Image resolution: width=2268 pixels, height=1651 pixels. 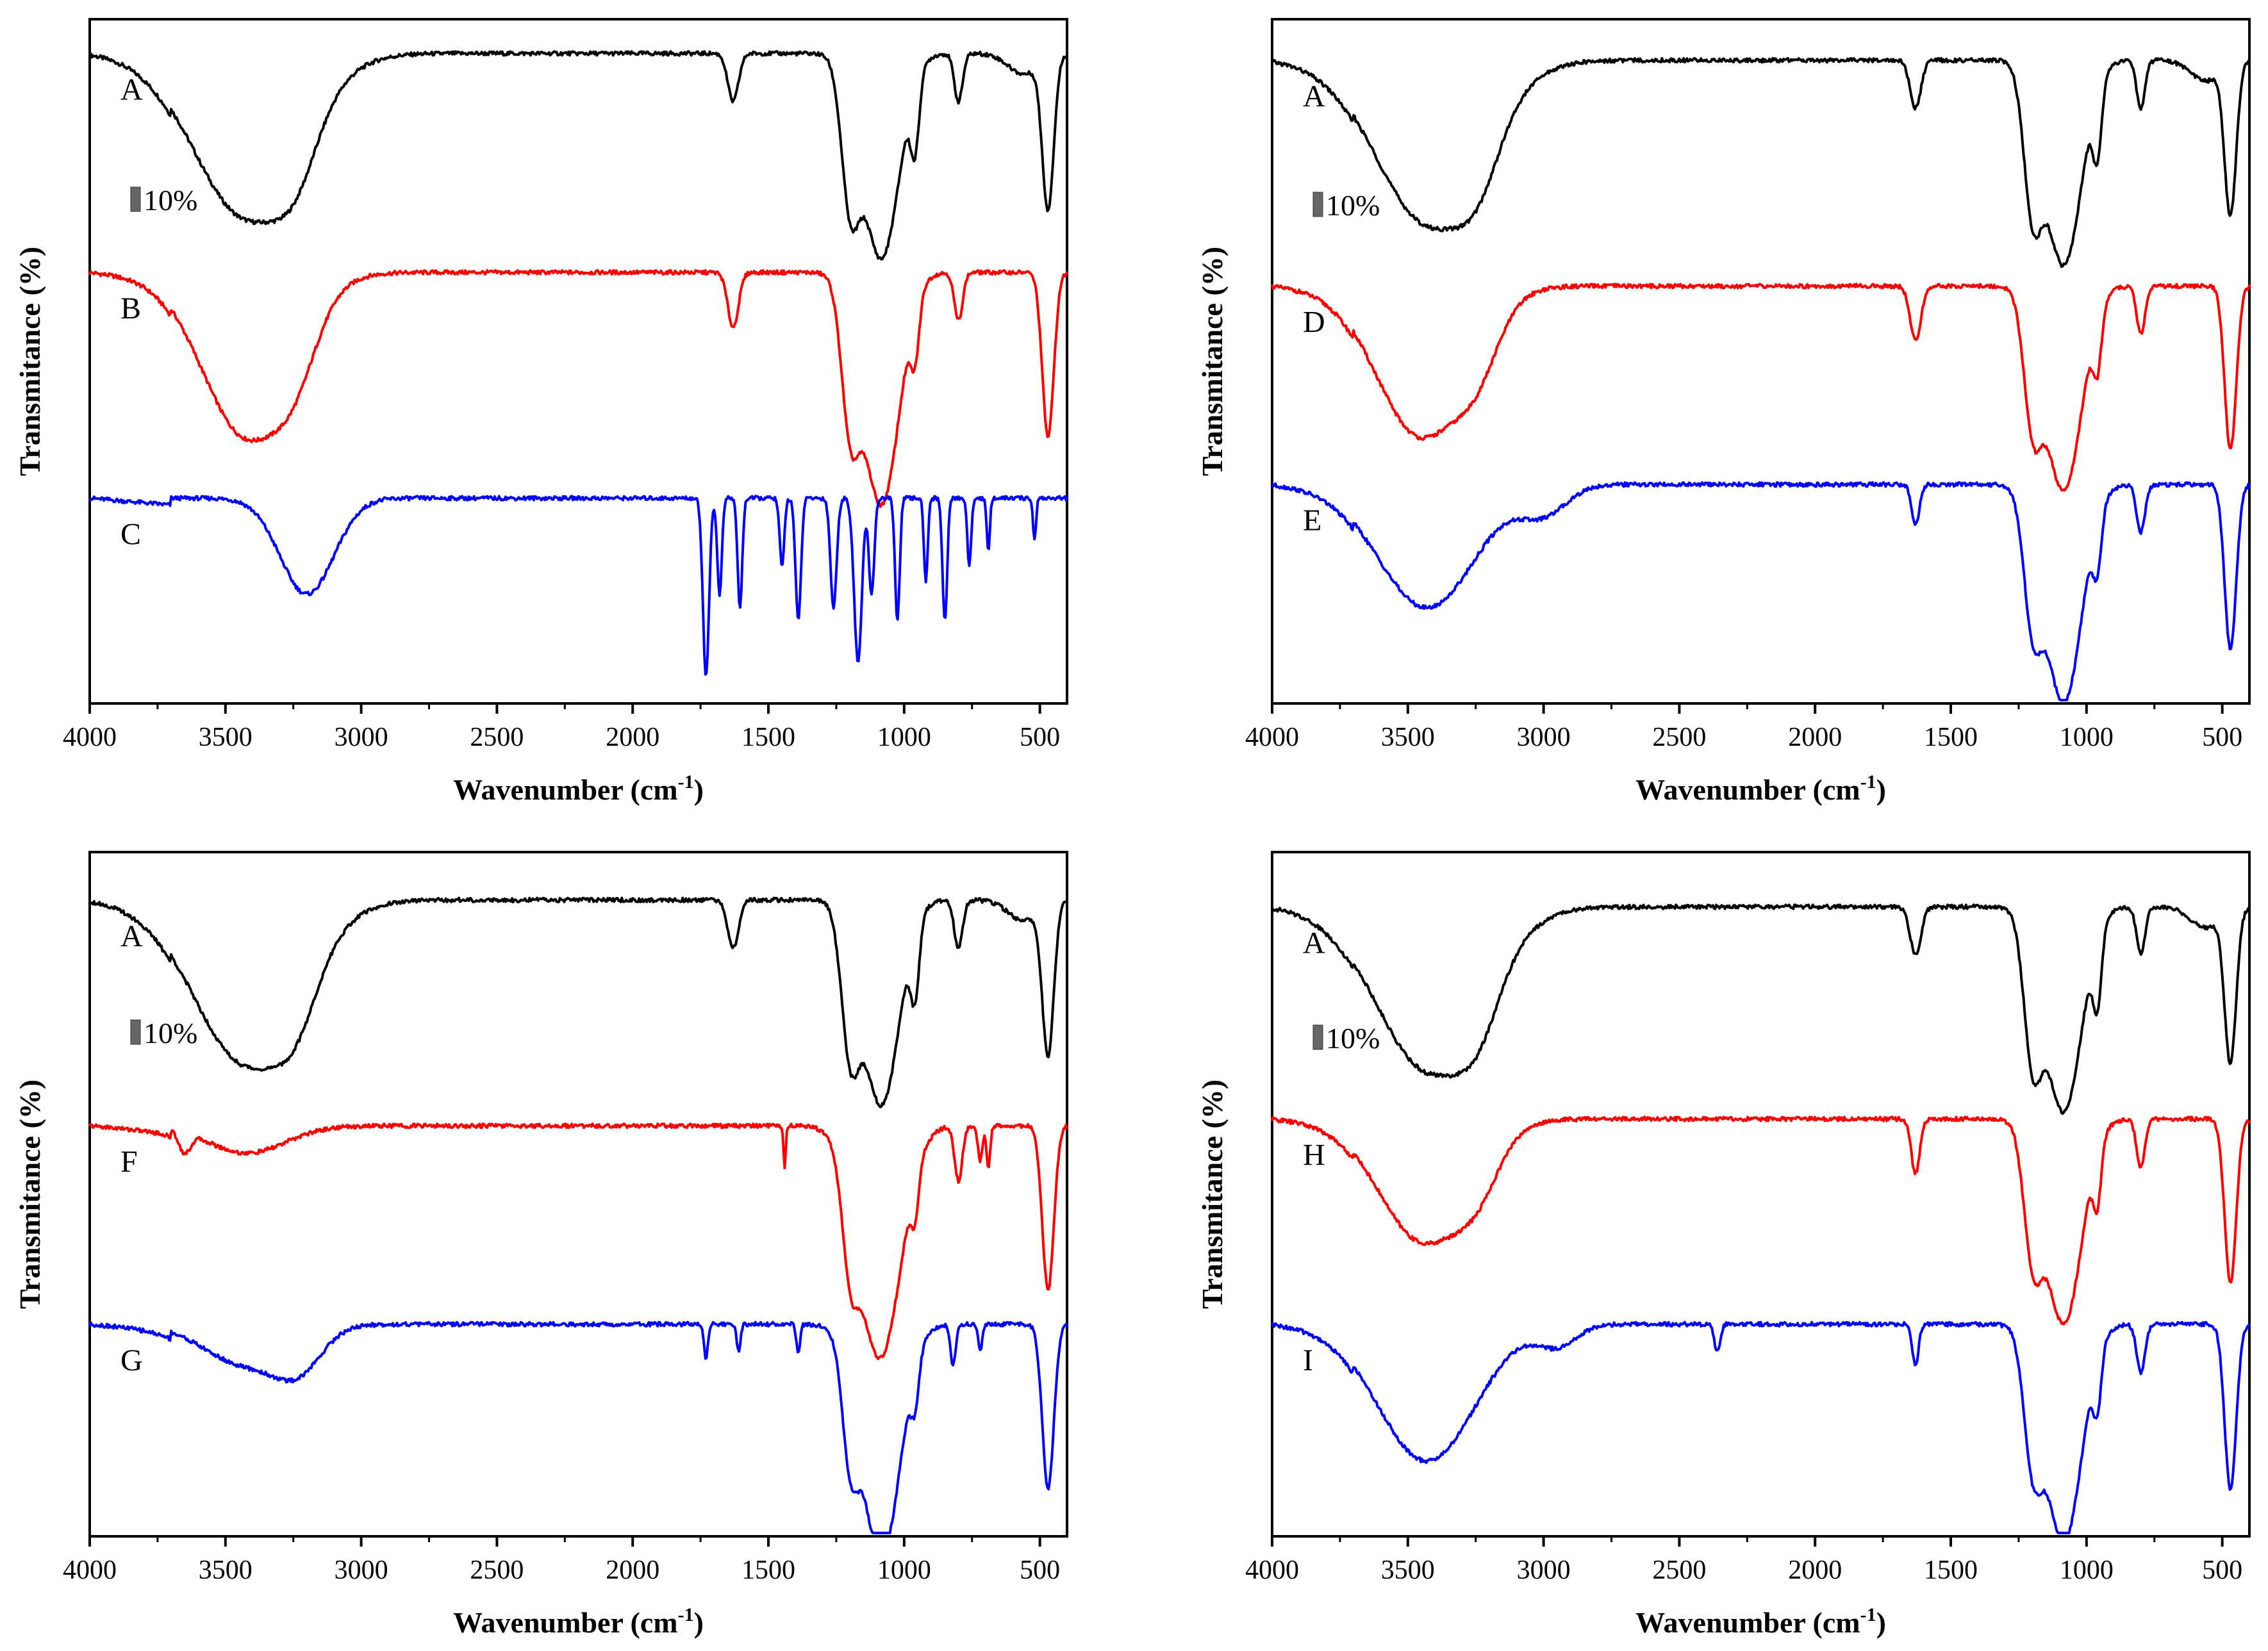 I want to click on curve-label-C: C, so click(x=130, y=535).